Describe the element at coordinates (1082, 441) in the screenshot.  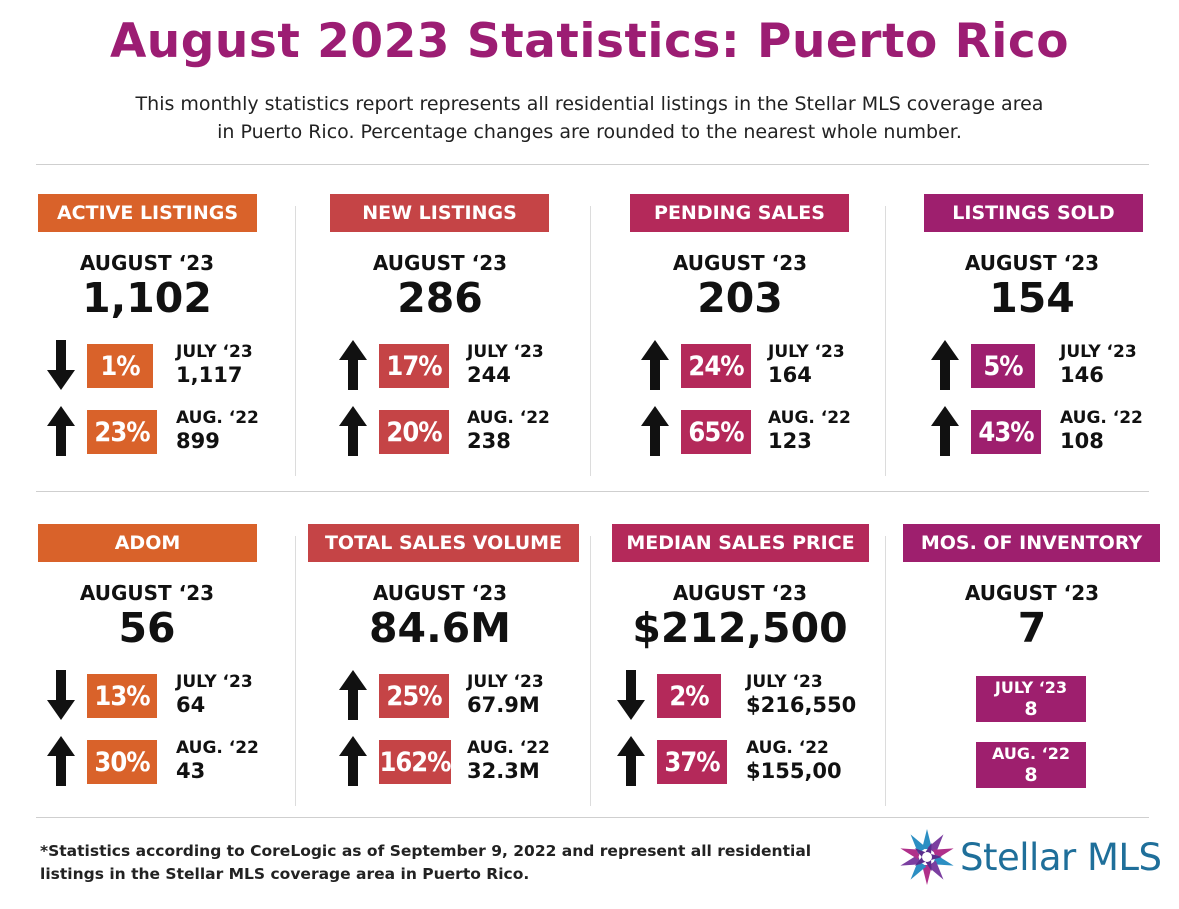
I see `comparison-value: 108` at that location.